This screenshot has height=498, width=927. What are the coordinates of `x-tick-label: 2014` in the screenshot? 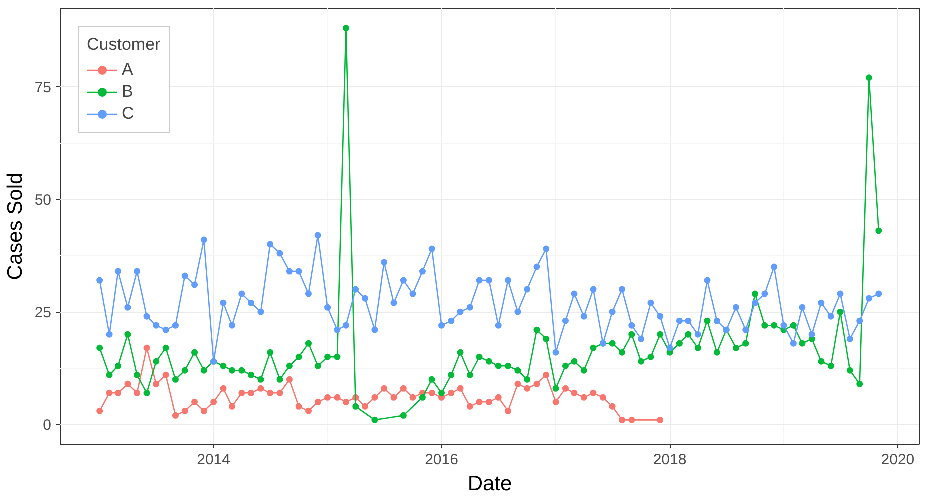 It's located at (214, 460).